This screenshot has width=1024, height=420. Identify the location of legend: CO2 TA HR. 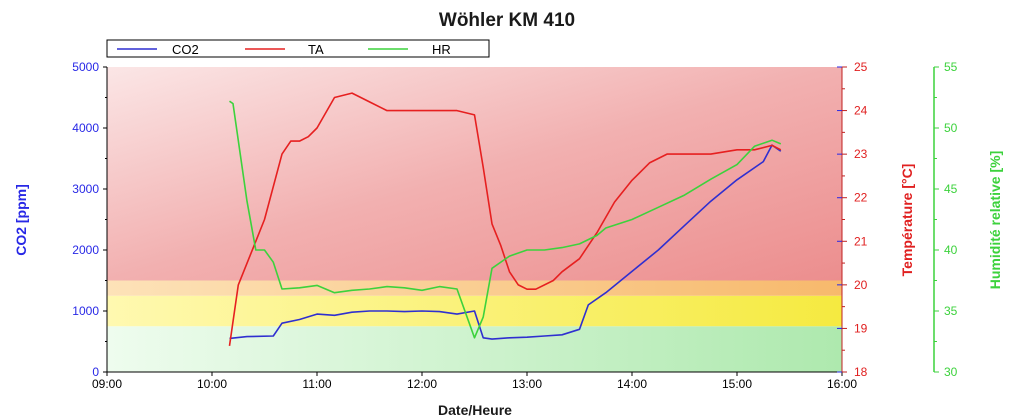
(298, 48).